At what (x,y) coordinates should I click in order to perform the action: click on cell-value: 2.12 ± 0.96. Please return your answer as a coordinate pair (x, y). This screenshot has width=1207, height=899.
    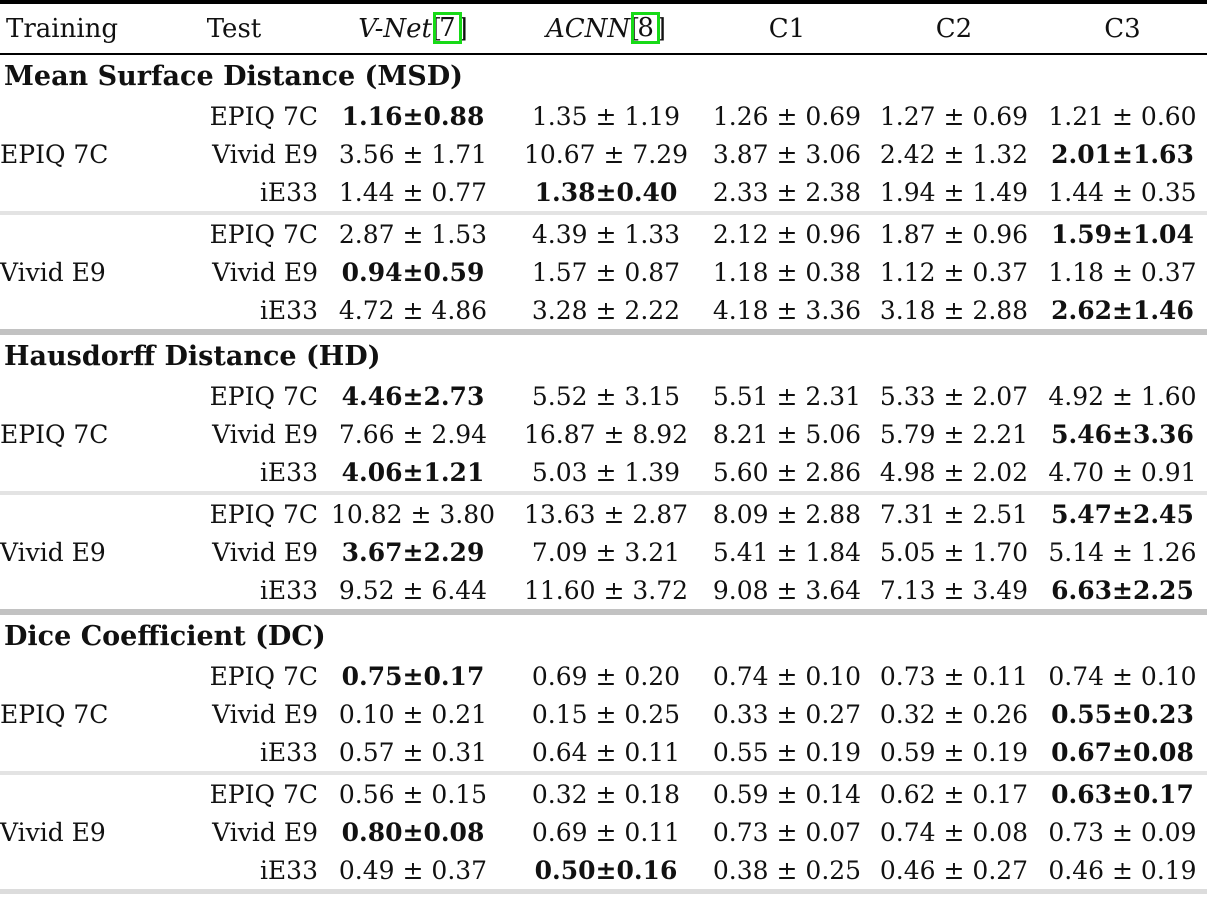
    Looking at the image, I should click on (787, 234).